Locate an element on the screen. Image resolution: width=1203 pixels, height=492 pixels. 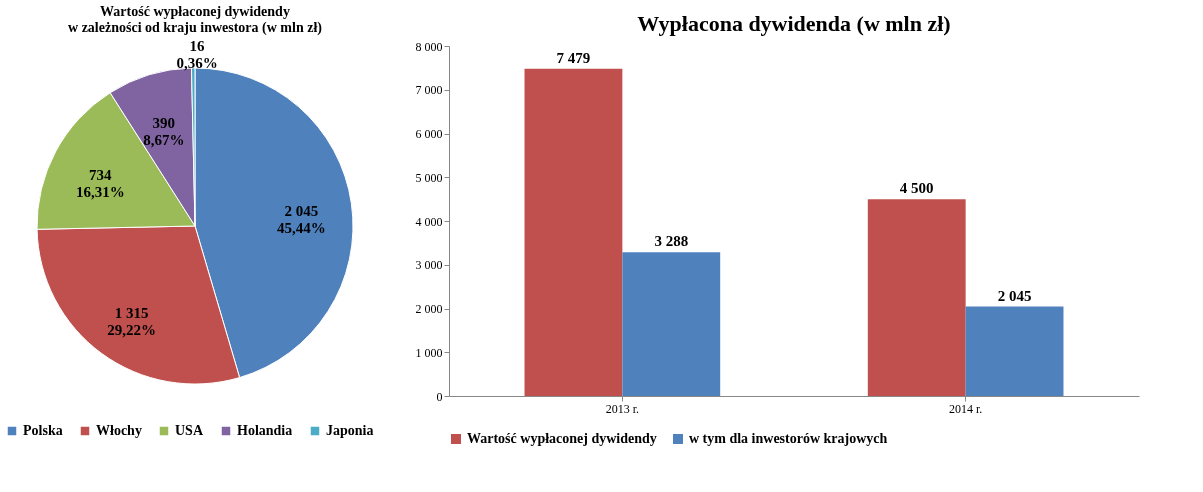
data-label: 2 045 is located at coordinates (1014, 295).